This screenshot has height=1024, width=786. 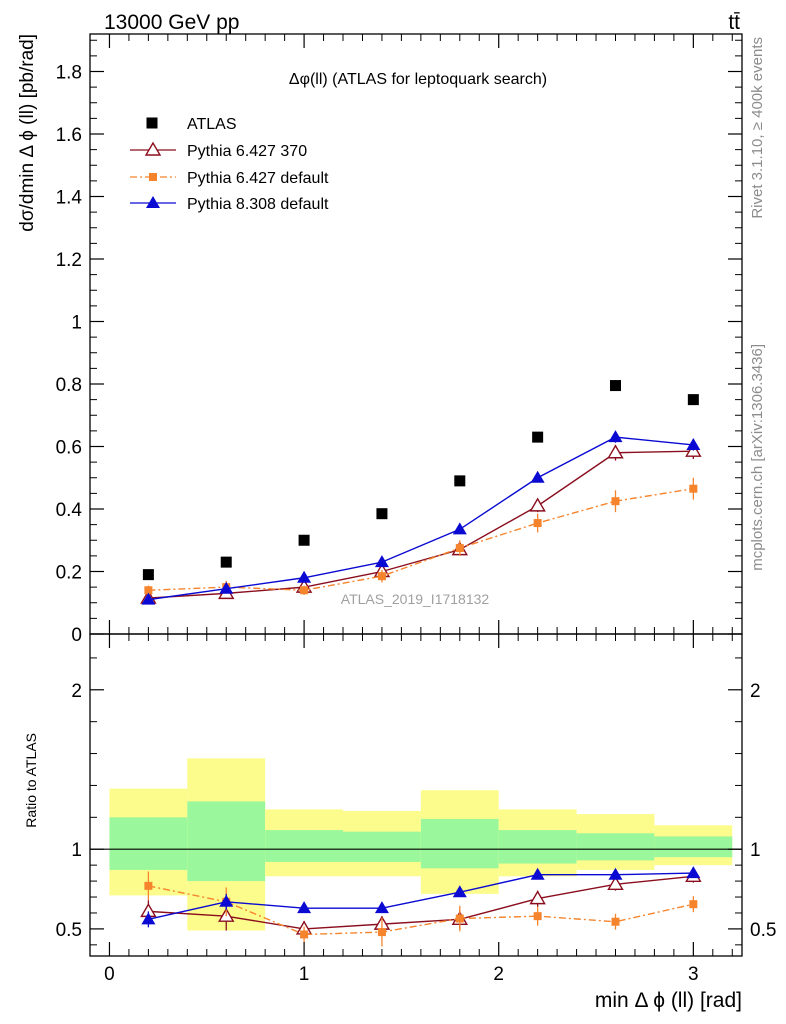 I want to click on y-tick-label-right: 2, so click(x=755, y=691).